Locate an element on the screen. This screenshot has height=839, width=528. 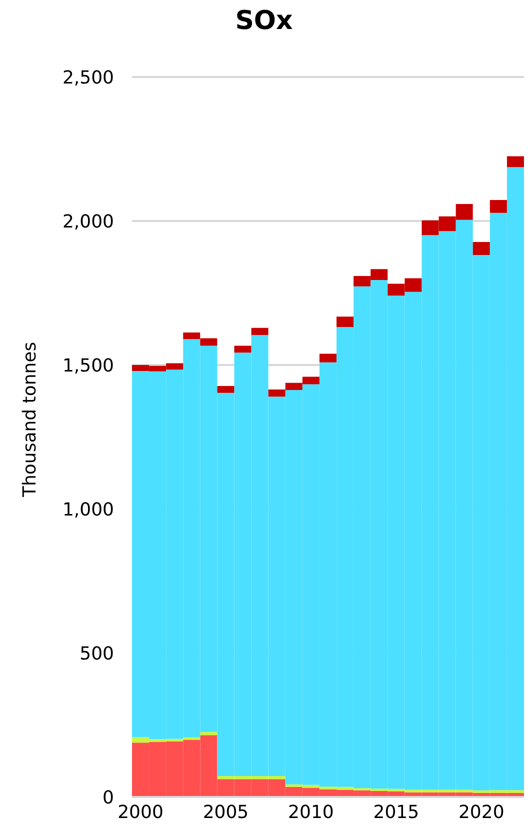
y-tick-label: 1,500 is located at coordinates (88, 365).